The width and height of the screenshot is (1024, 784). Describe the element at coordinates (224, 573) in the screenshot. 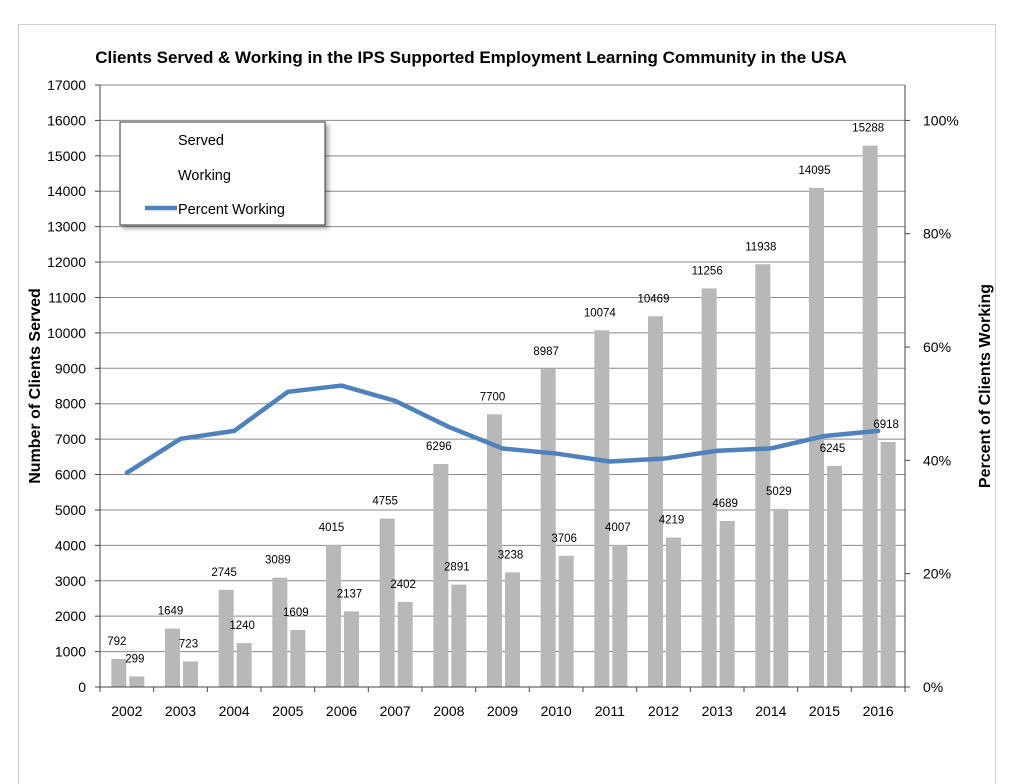

I see `data-label-served: 2745` at that location.